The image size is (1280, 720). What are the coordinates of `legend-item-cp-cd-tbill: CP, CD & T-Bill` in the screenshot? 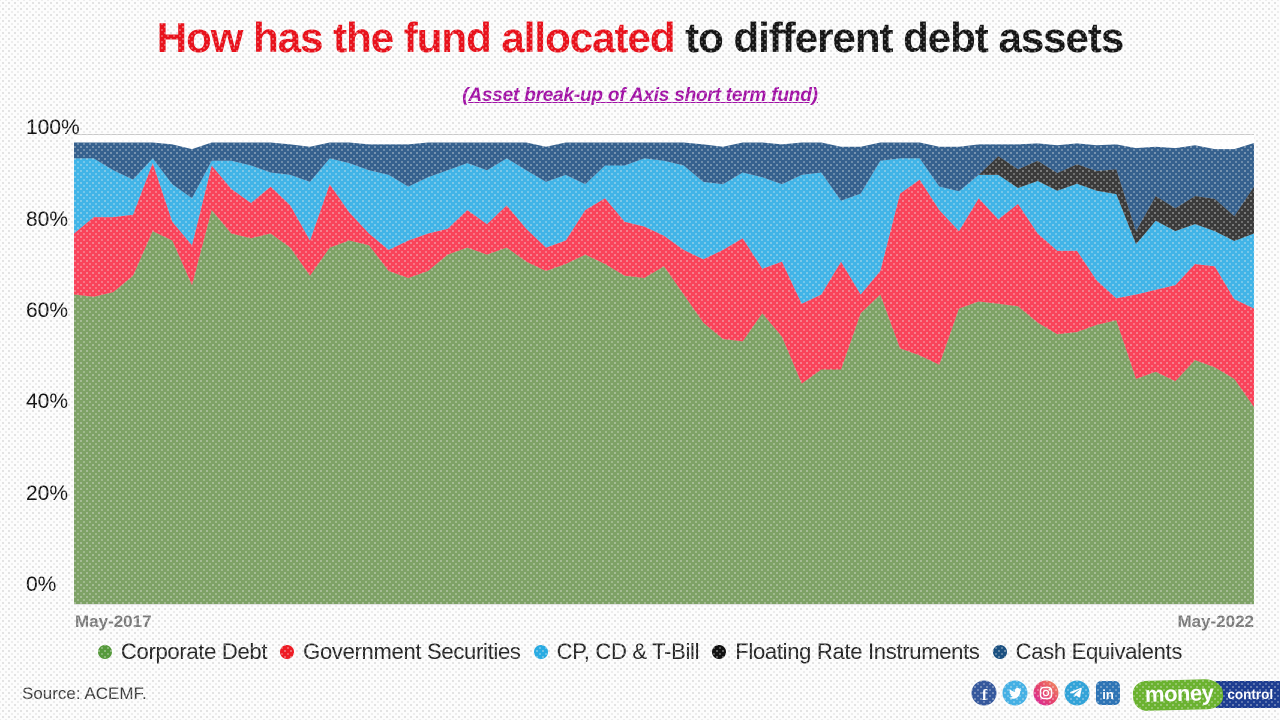 It's located at (616, 652).